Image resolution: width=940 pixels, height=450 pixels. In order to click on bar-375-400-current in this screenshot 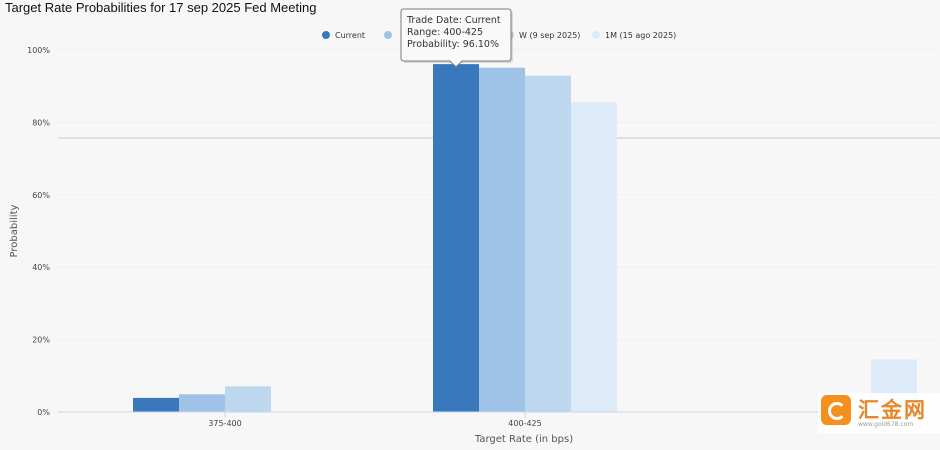, I will do `click(156, 404)`.